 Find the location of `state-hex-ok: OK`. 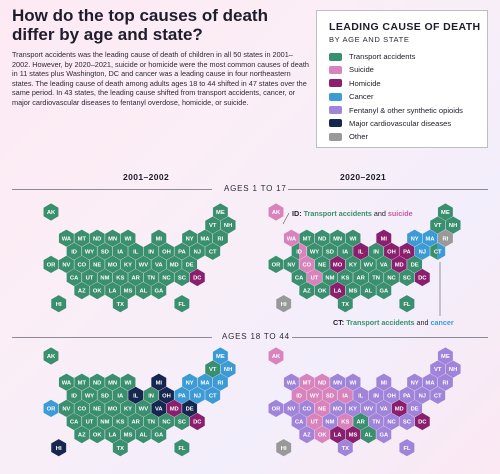

state-hex-ok: OK is located at coordinates (97, 435).